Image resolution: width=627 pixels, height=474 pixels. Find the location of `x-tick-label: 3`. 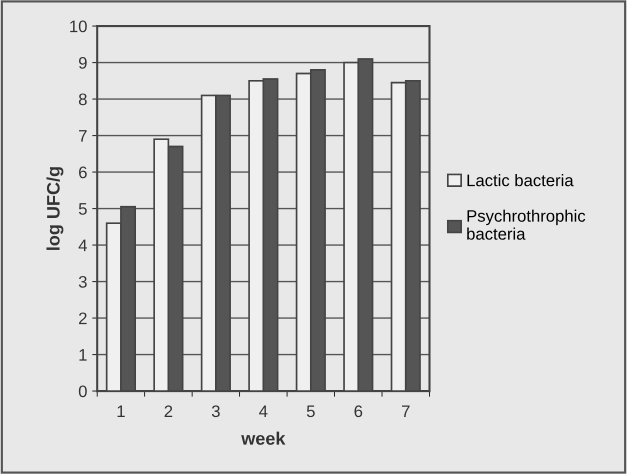

x-tick-label: 3 is located at coordinates (216, 411).